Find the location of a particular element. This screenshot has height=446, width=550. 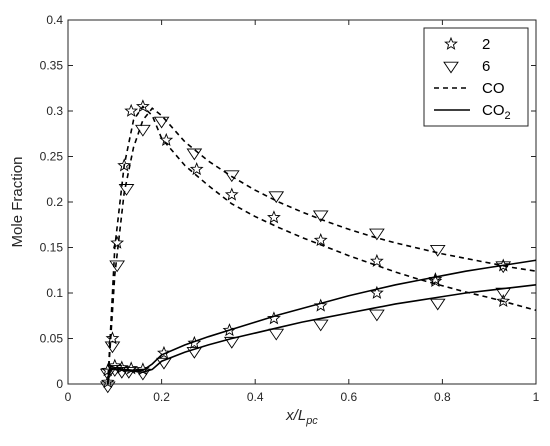

y-tick-label-4: 0.2 is located at coordinates (54, 202).